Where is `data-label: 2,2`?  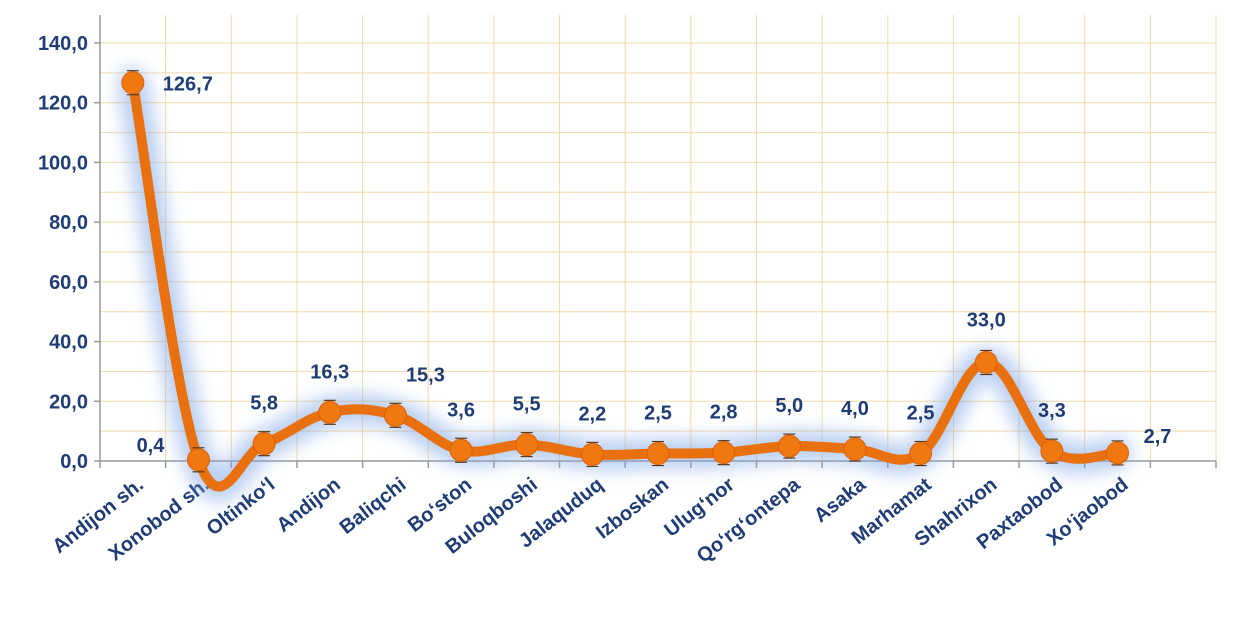 data-label: 2,2 is located at coordinates (592, 414).